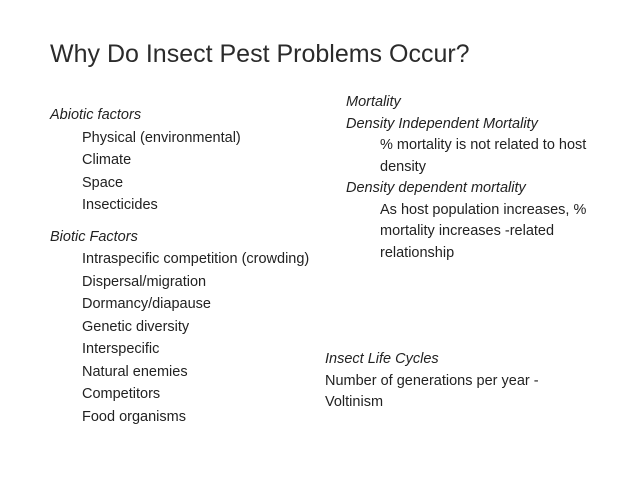 The image size is (638, 479). What do you see at coordinates (94, 236) in the screenshot?
I see `biotic-heading: Biotic Factors` at bounding box center [94, 236].